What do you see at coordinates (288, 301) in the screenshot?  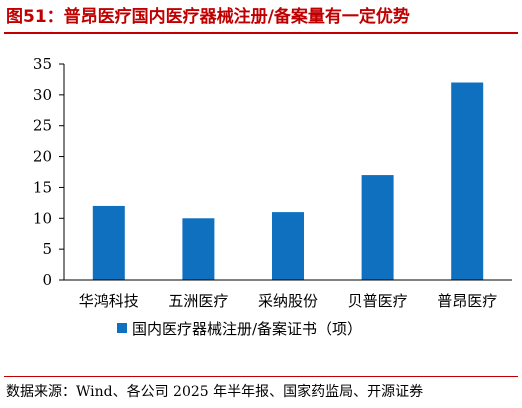 I see `x-tick-label: 采纳股份` at bounding box center [288, 301].